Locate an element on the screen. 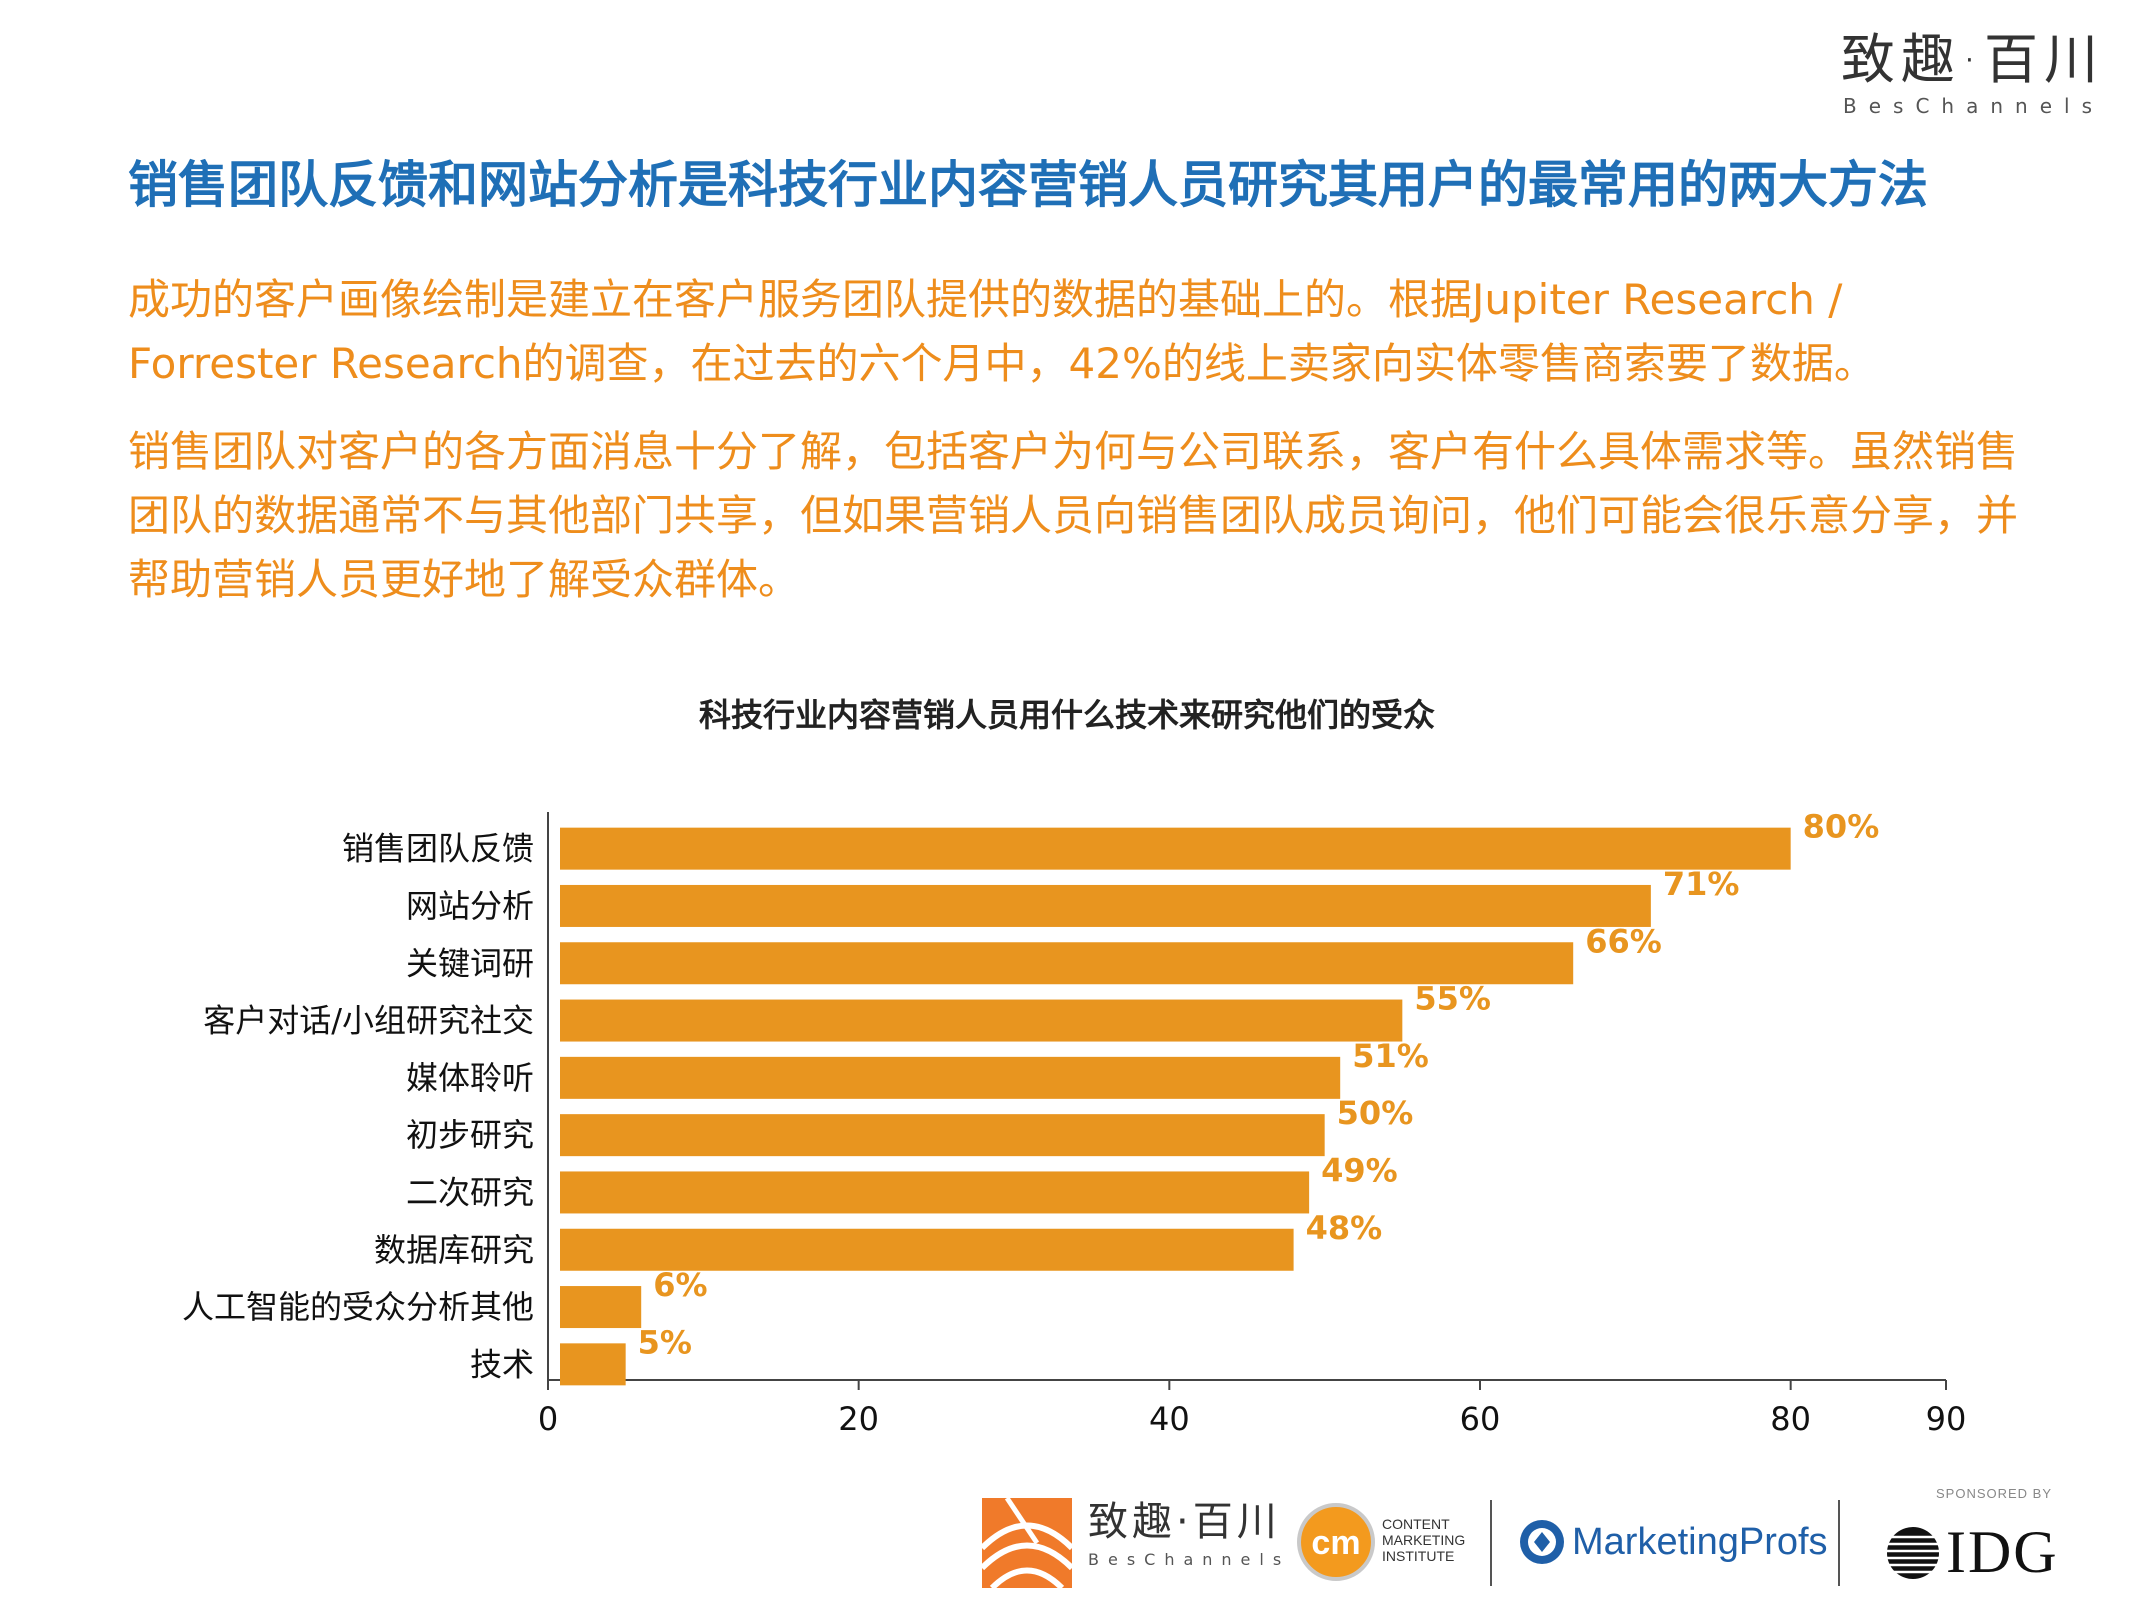 The height and width of the screenshot is (1600, 2134). cmi-logo-icon: cm is located at coordinates (1336, 1542).